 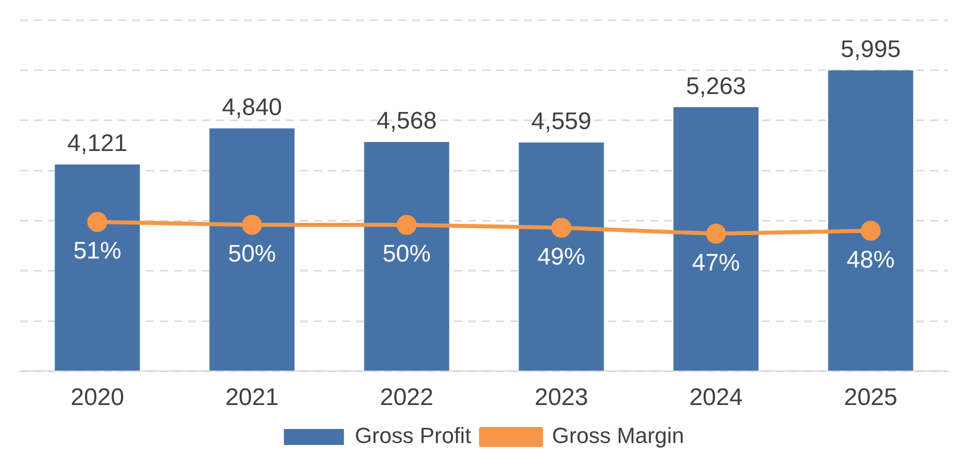 I want to click on x-tick-label: 2020, so click(x=97, y=398).